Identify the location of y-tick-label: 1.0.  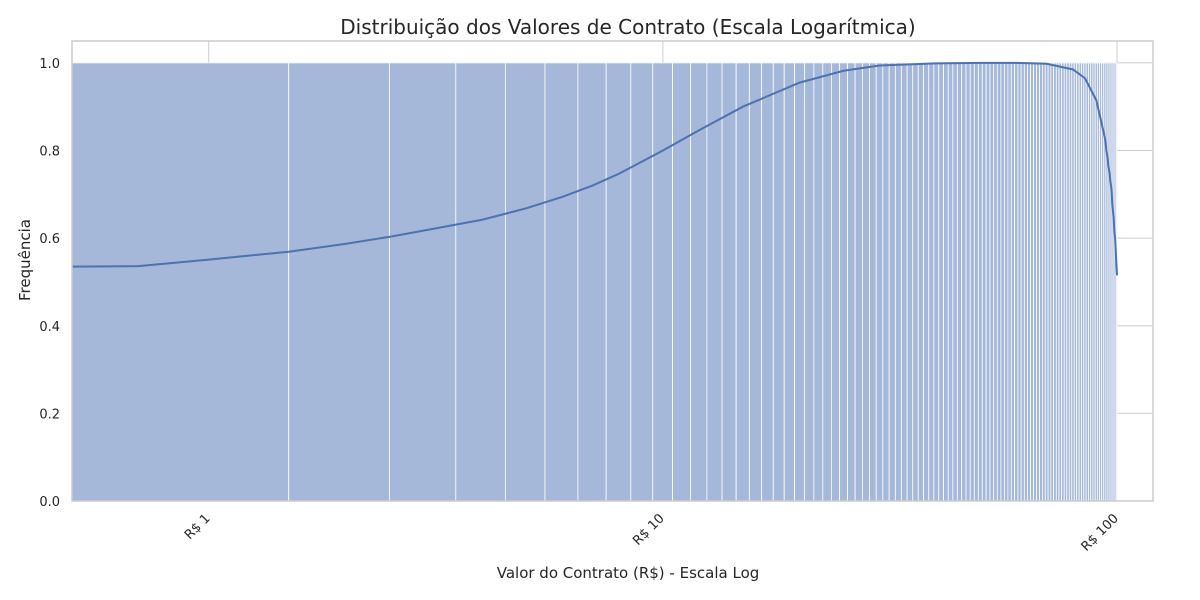
(49, 64).